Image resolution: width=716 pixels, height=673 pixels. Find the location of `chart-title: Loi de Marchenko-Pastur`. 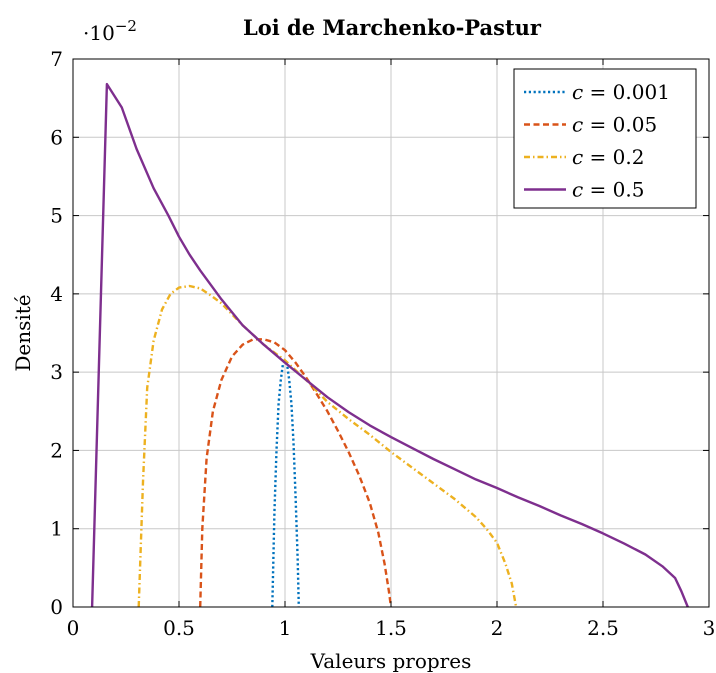

chart-title: Loi de Marchenko-Pastur is located at coordinates (392, 27).